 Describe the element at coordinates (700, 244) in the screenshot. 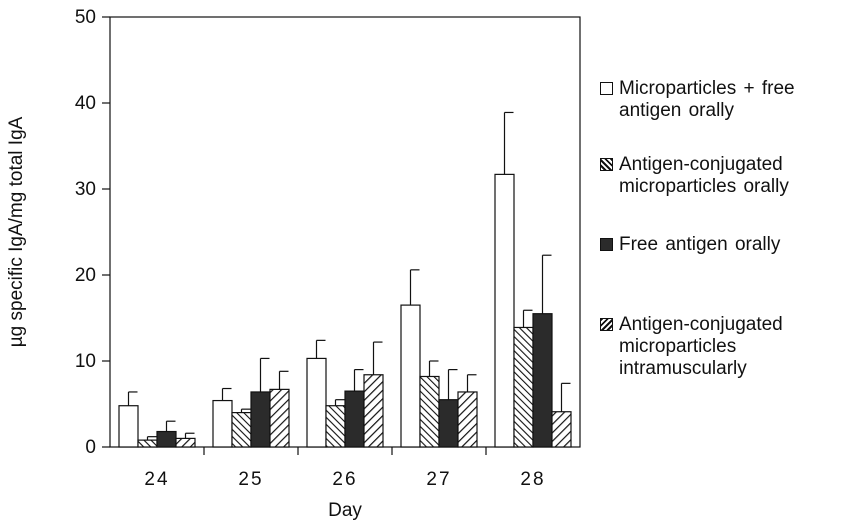

I see `legend-label: Free antigen orally` at that location.